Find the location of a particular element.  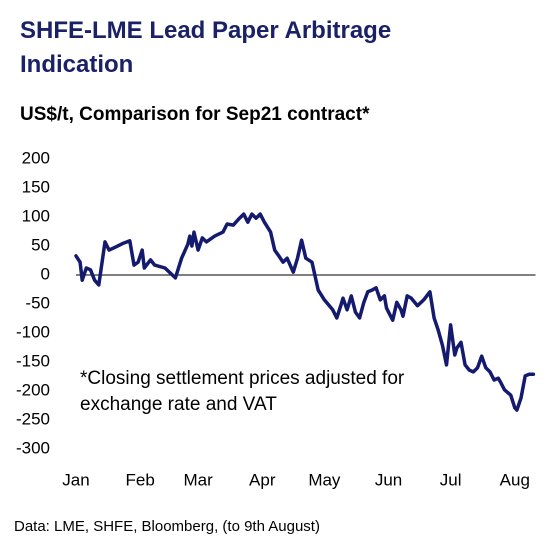

x-tick-label: Jun is located at coordinates (388, 479).